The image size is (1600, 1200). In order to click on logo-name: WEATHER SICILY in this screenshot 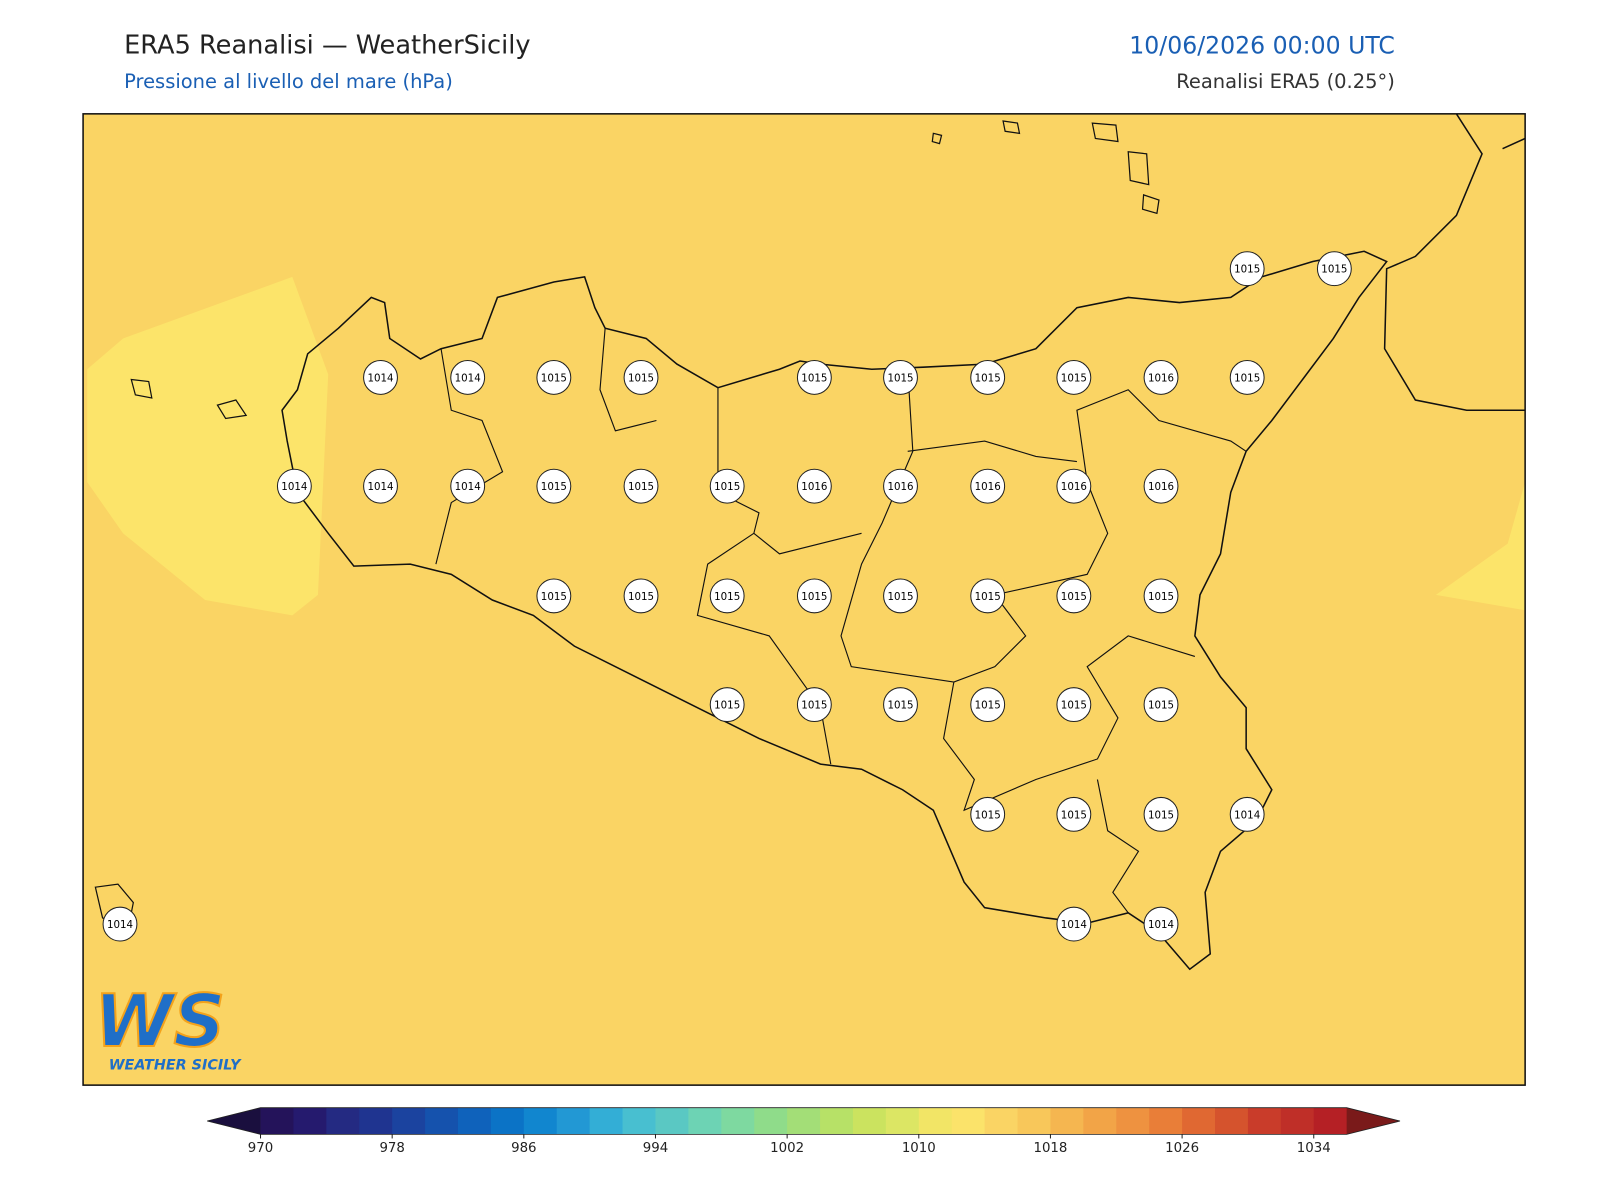, I will do `click(175, 1066)`.